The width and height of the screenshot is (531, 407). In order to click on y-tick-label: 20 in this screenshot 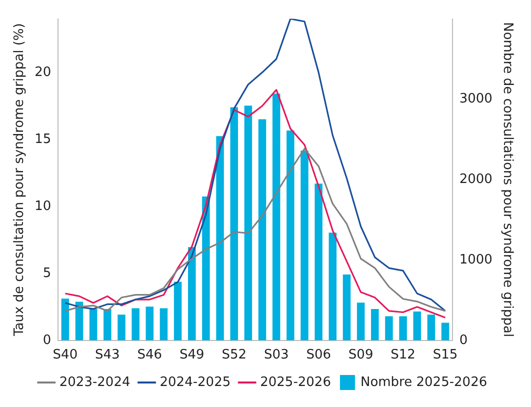, I will do `click(43, 72)`.